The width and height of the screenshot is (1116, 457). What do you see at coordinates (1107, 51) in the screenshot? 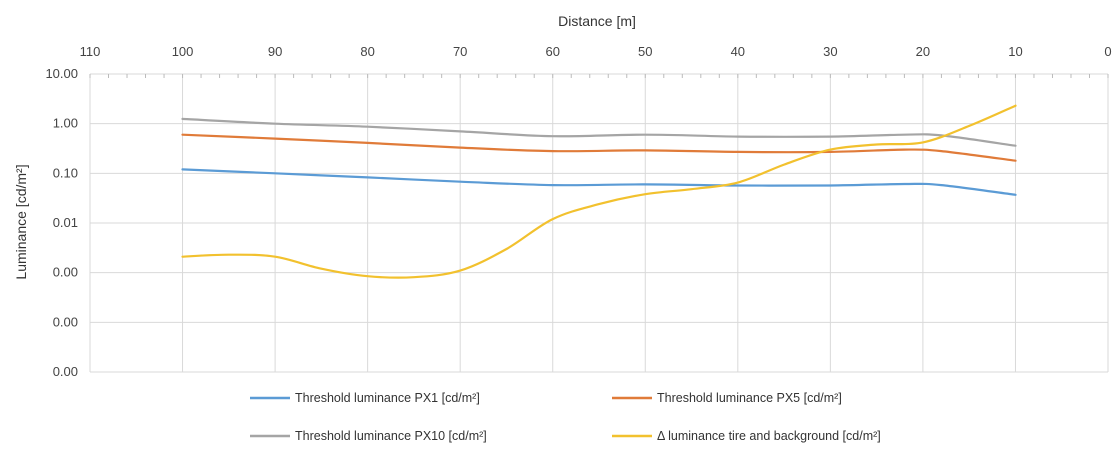
I see `x-tick-label: 0` at bounding box center [1107, 51].